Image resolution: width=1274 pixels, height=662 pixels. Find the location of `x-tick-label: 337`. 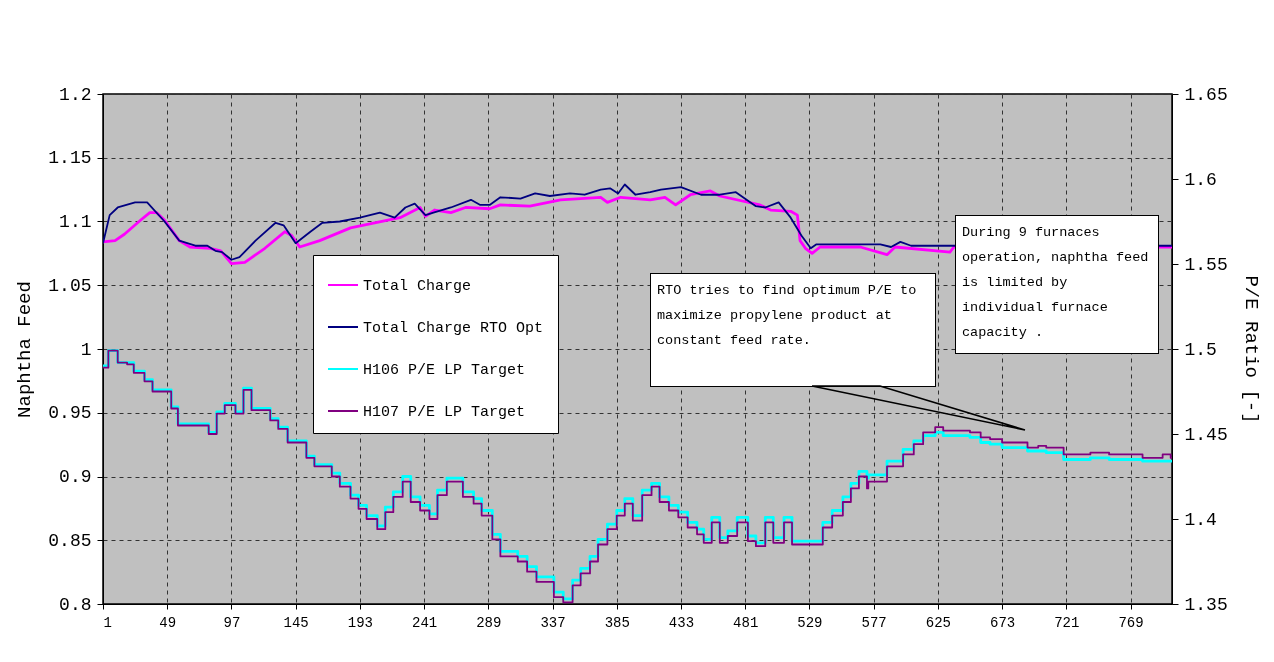

x-tick-label: 337 is located at coordinates (553, 622).